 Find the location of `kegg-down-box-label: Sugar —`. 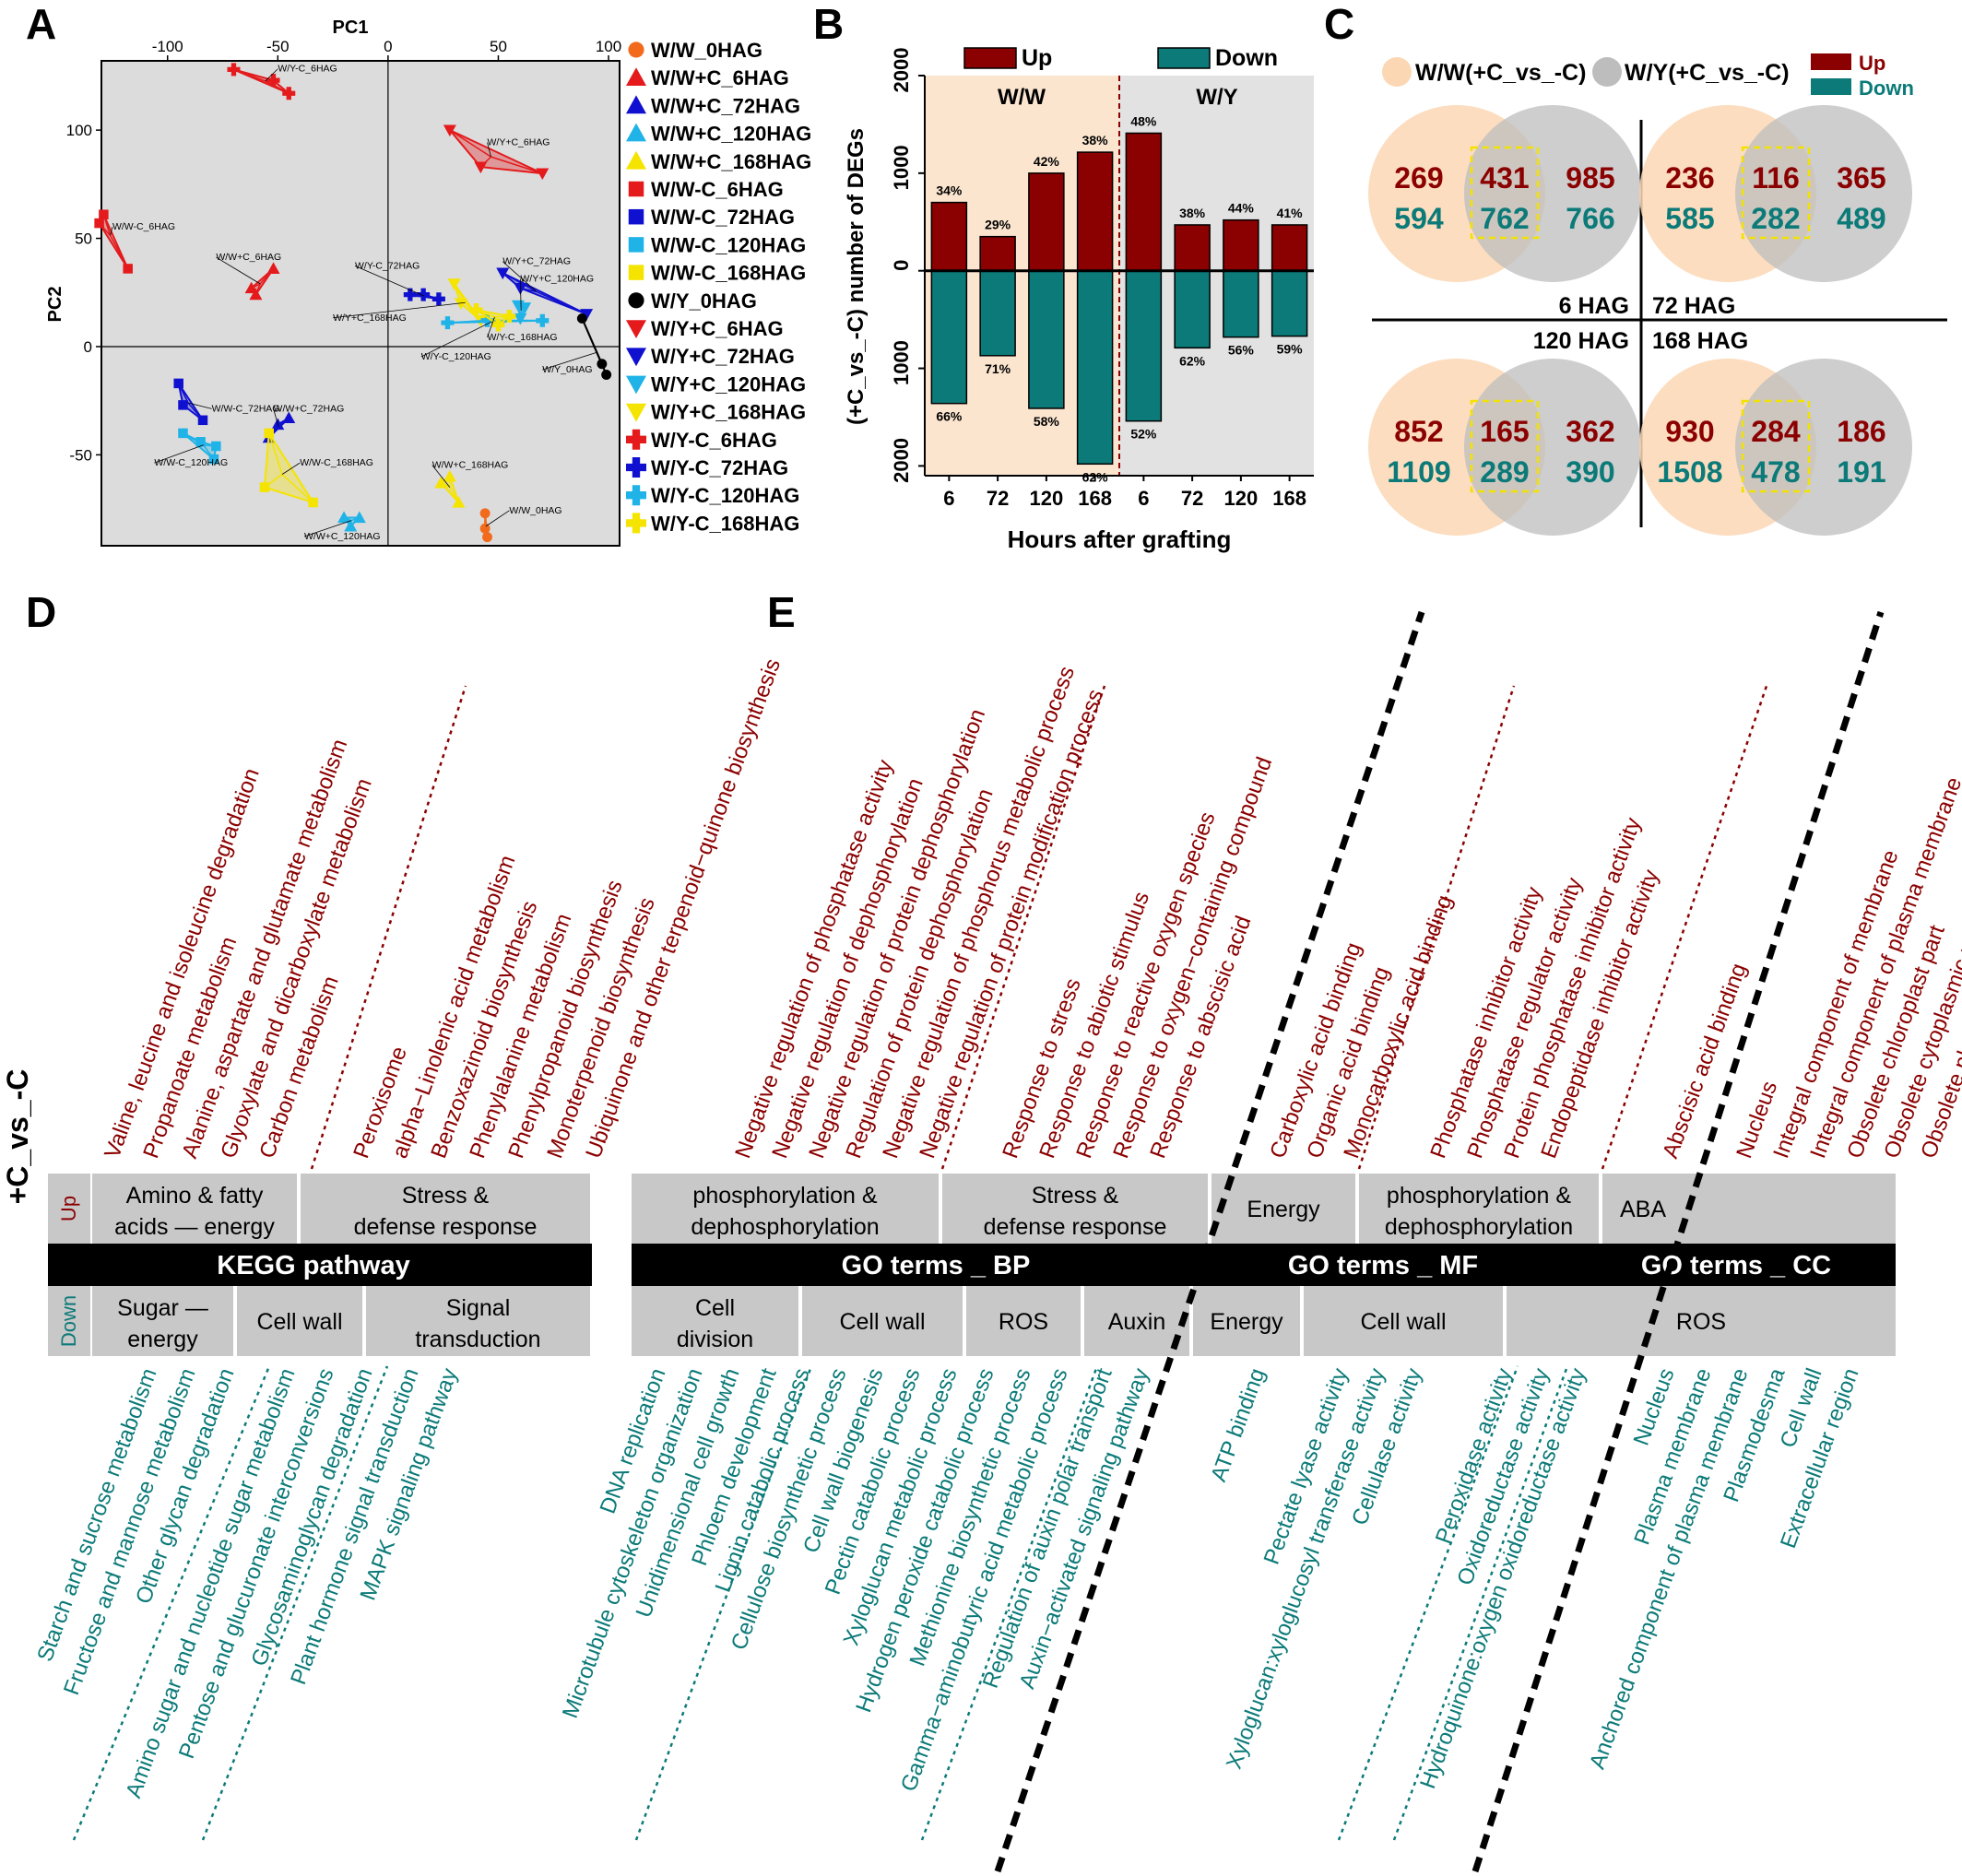

kegg-down-box-label: Sugar — is located at coordinates (162, 1308).